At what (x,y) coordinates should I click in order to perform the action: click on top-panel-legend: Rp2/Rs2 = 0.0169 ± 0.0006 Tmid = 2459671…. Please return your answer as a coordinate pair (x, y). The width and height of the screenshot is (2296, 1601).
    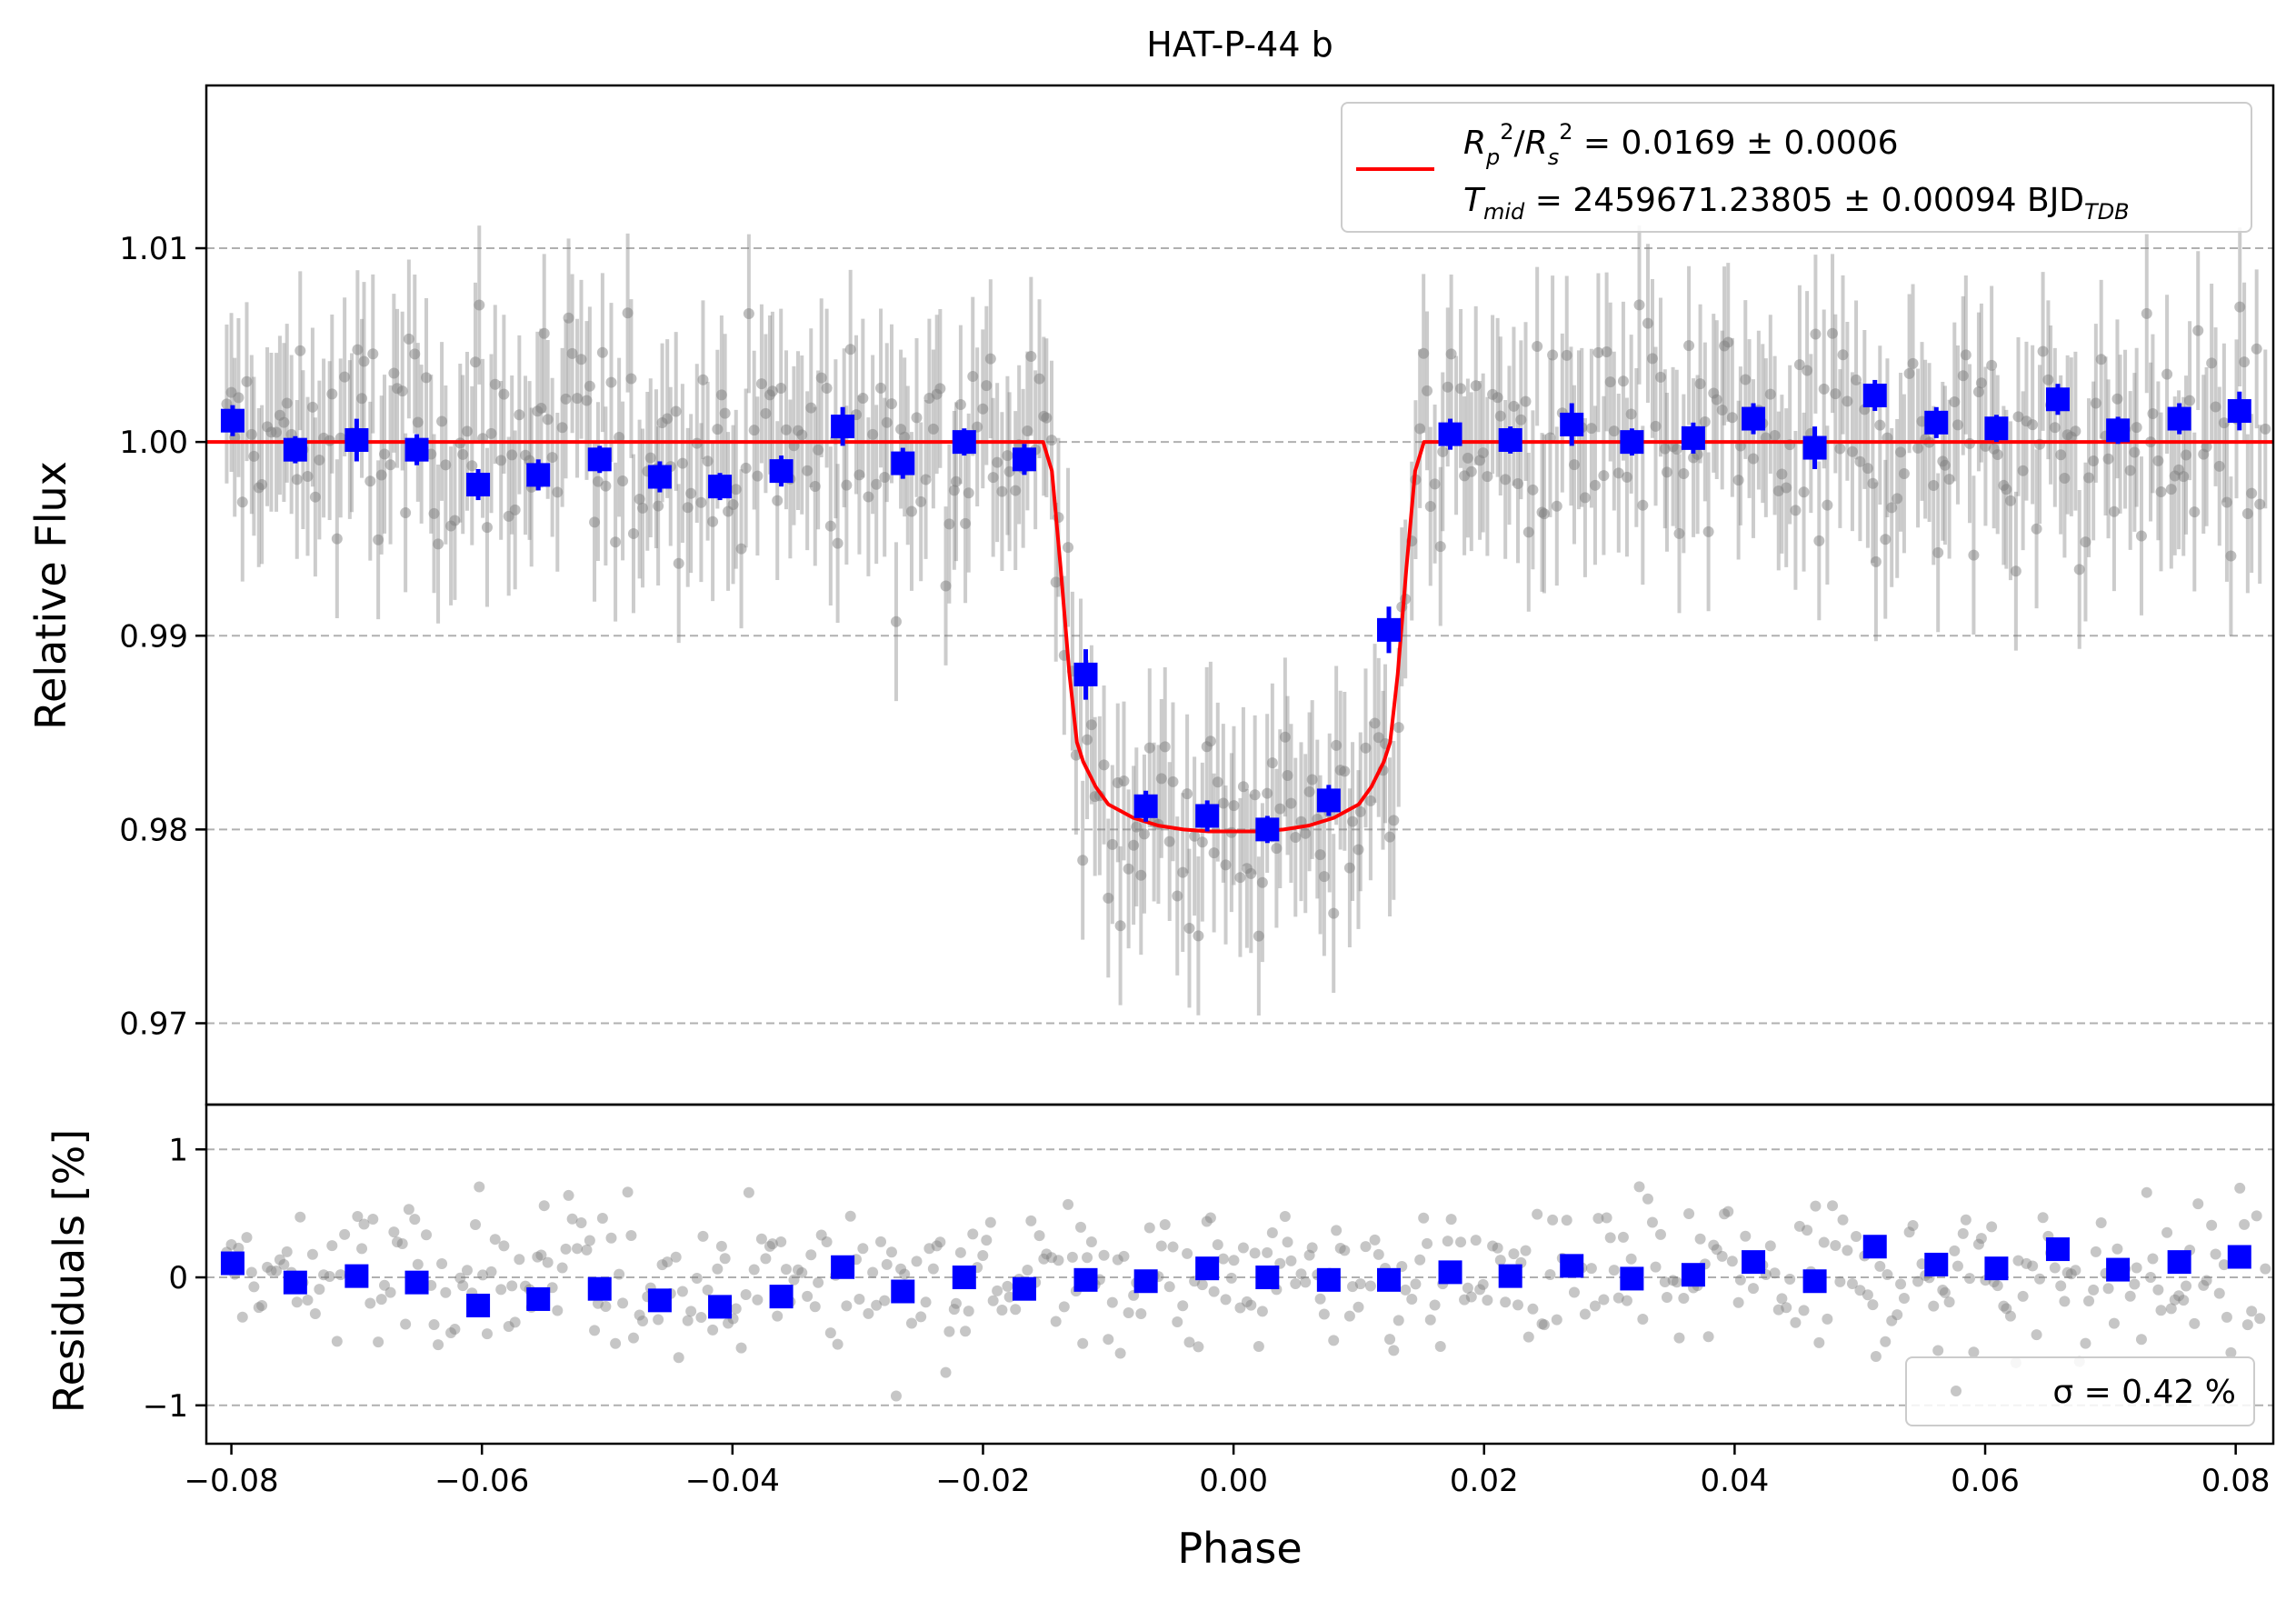
    Looking at the image, I should click on (1796, 168).